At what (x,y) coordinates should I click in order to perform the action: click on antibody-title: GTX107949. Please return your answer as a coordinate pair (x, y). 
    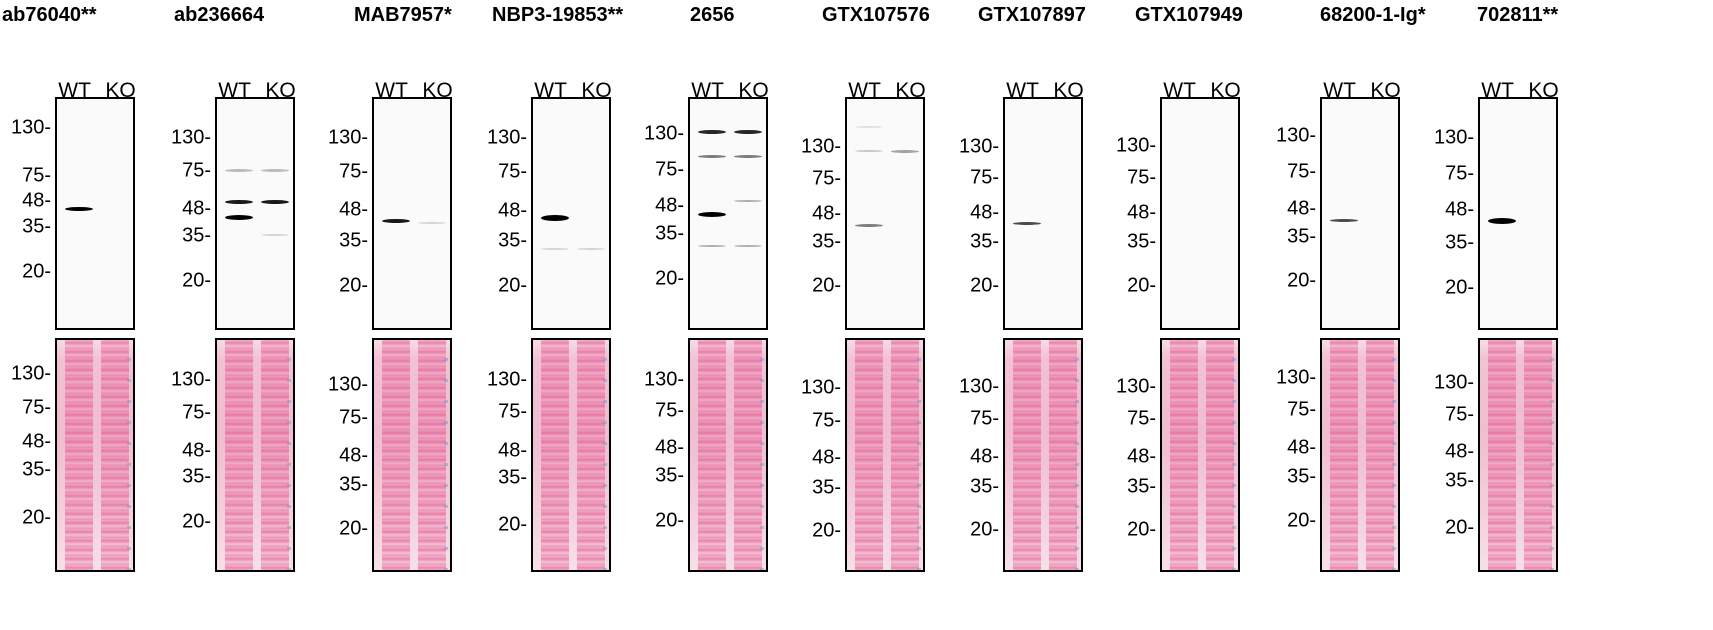
    Looking at the image, I should click on (1189, 15).